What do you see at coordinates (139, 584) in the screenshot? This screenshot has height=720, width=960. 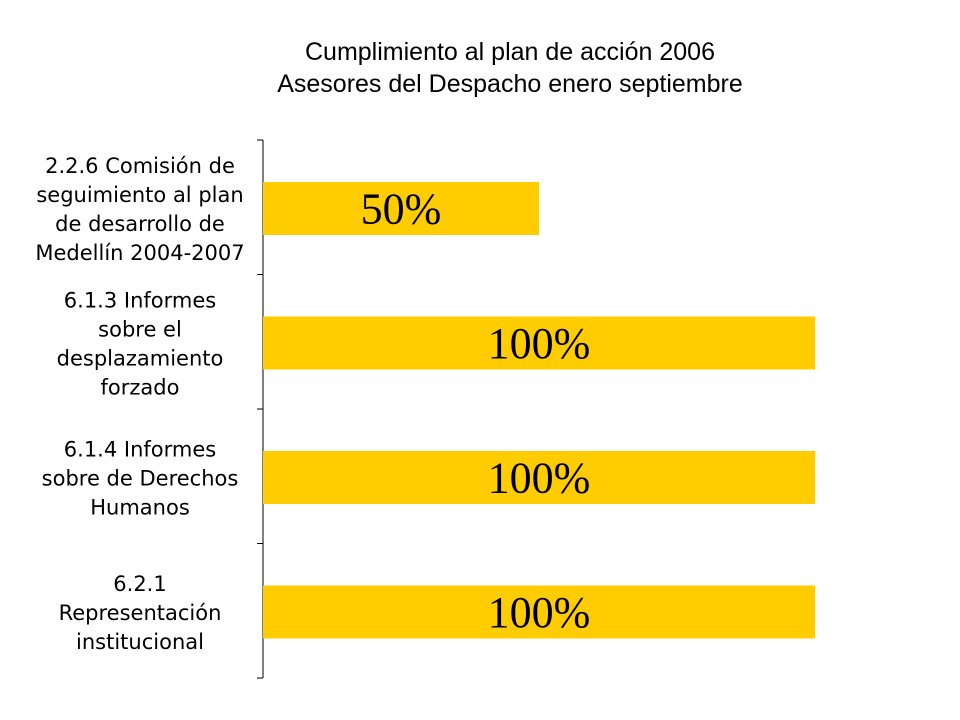 I see `category-label-line: 6.2.1` at bounding box center [139, 584].